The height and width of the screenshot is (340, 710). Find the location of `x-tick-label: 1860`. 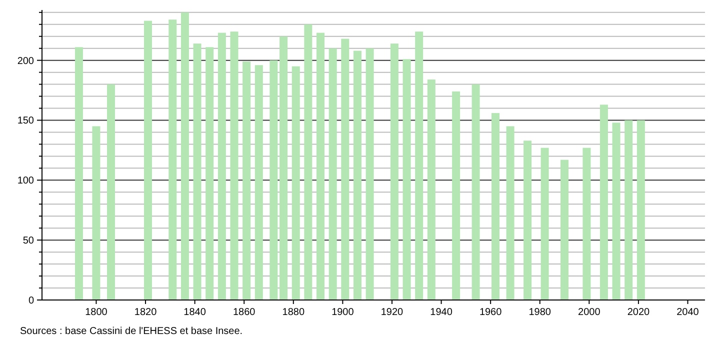

x-tick-label: 1860 is located at coordinates (244, 312).